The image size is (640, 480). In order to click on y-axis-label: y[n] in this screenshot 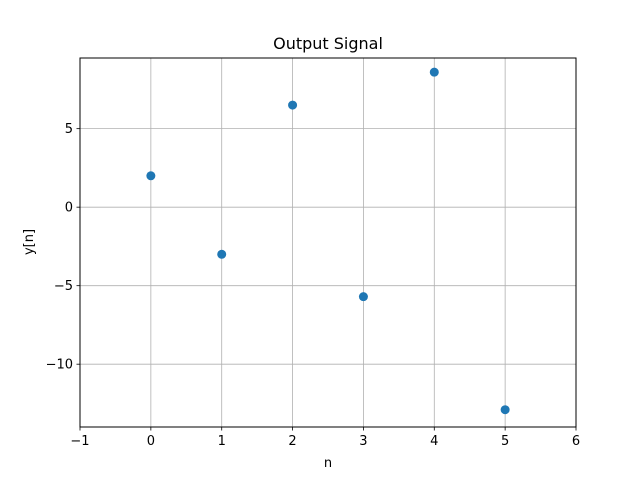, I will do `click(29, 242)`.